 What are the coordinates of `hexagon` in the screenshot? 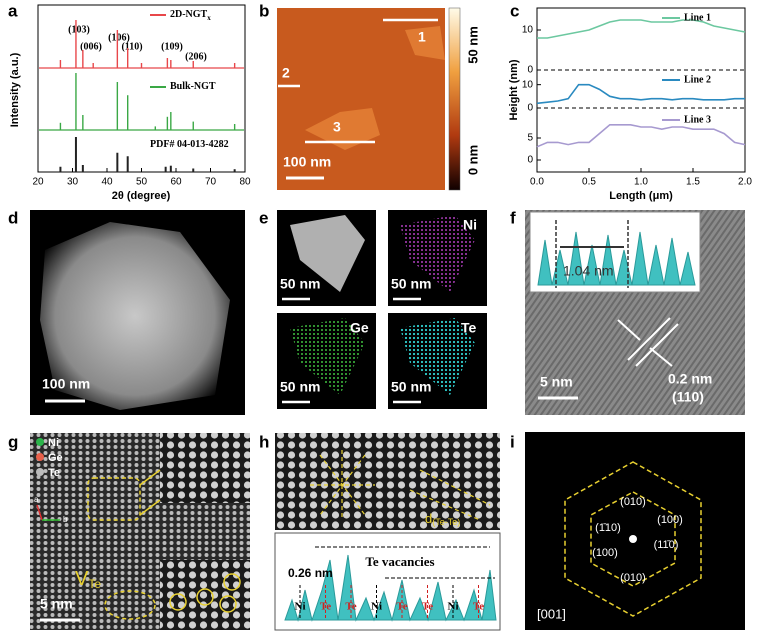 It's located at (633, 539).